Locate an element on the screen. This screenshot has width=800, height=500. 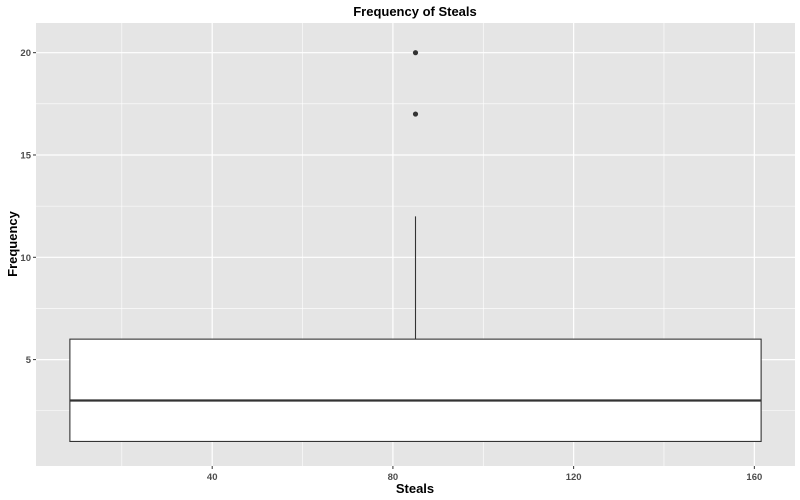
x-axis: 40 80 120 160 is located at coordinates (484, 474).